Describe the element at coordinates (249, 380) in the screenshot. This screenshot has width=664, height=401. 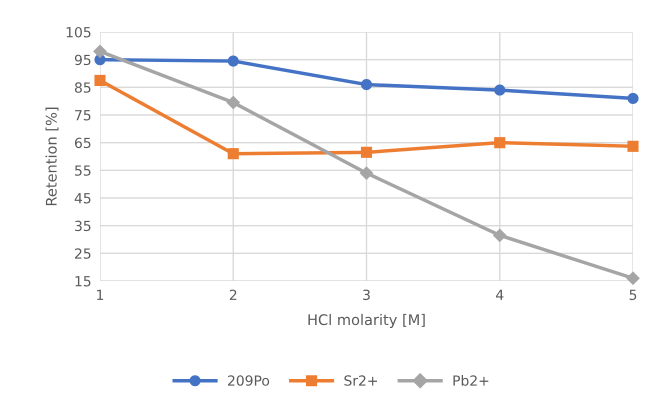
I see `legend-label: 209Po` at that location.